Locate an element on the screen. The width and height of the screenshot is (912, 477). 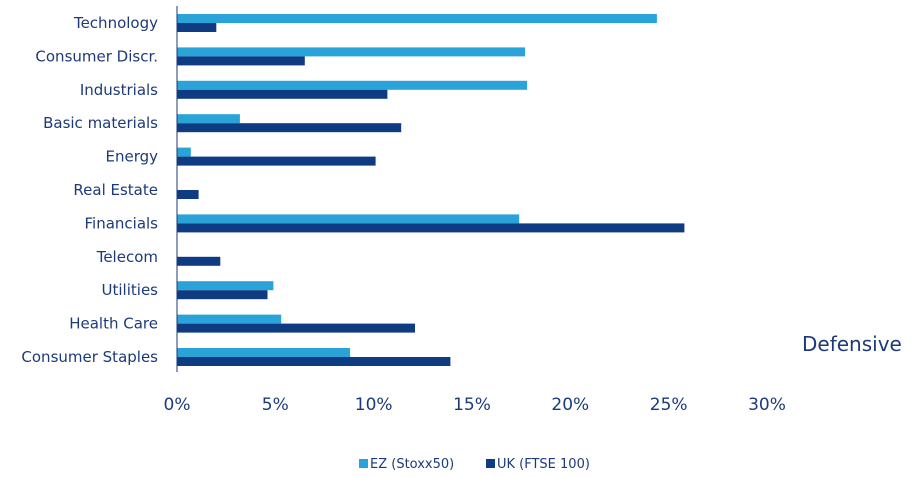
x-tick-labels: 0% 5% 10% 15% 20% 25% 30% is located at coordinates (475, 405).